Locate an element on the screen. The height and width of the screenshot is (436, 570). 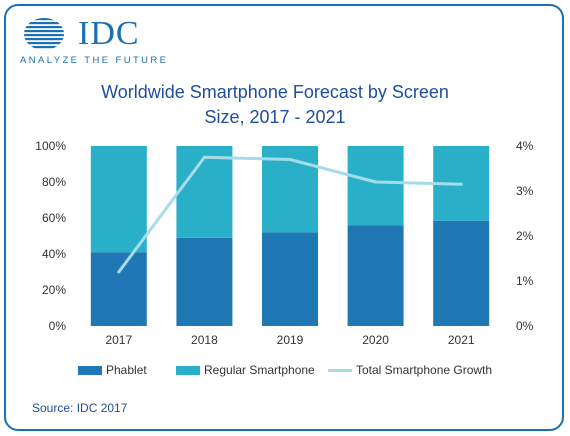
y-right-tick-label: 4% is located at coordinates (525, 146).